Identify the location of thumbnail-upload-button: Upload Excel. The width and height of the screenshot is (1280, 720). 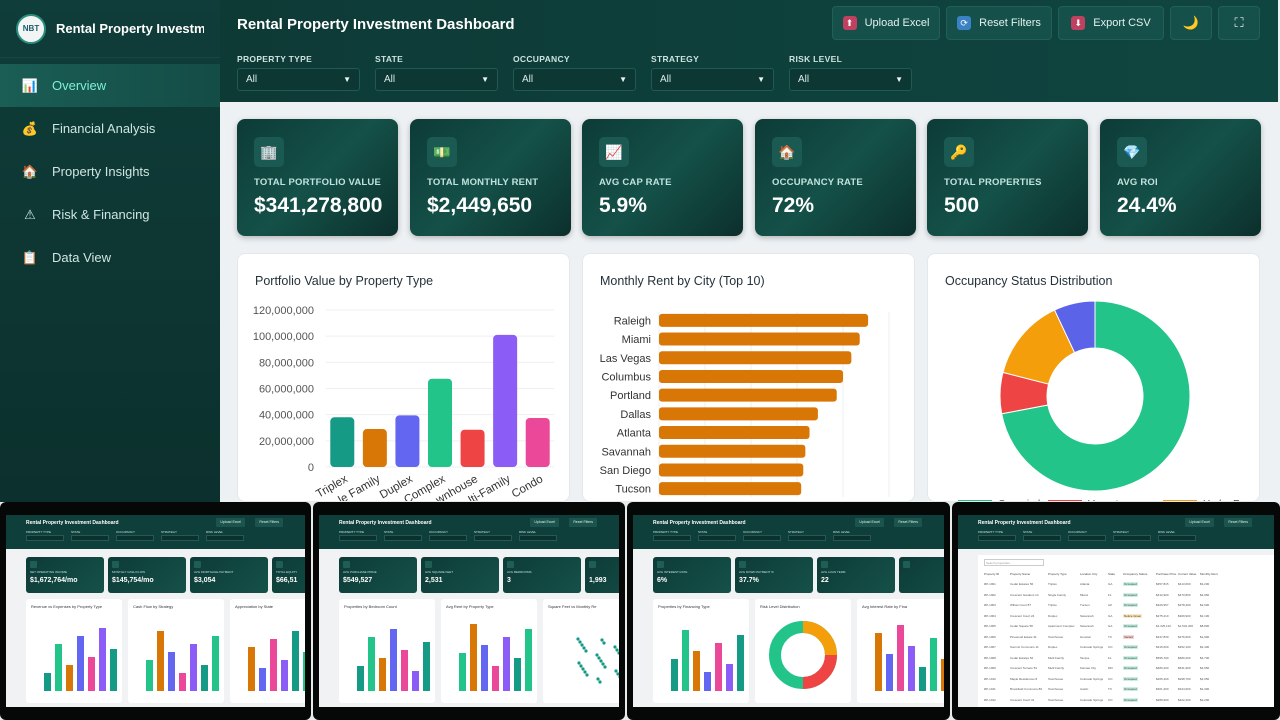
(544, 522).